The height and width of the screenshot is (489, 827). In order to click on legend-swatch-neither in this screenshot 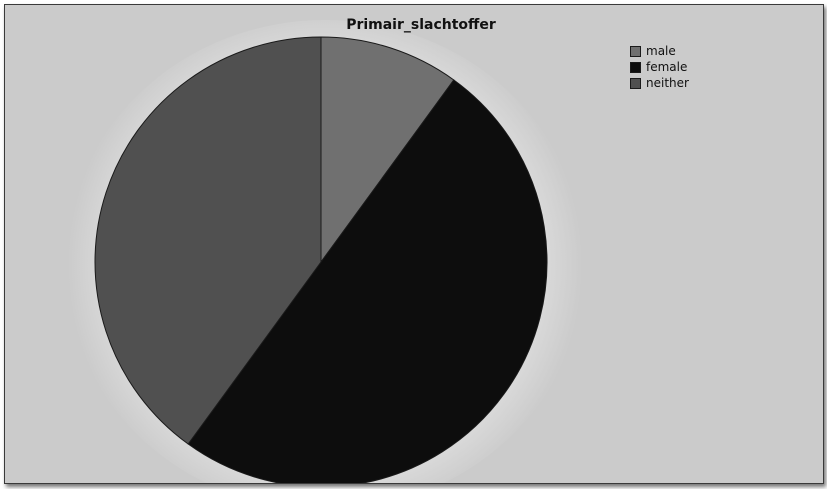, I will do `click(635, 83)`.